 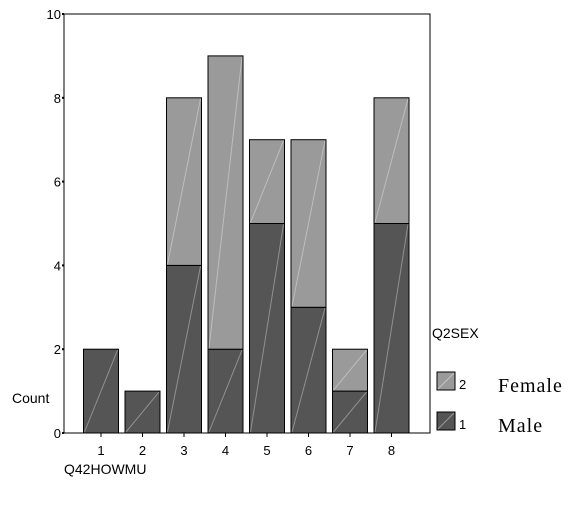 What do you see at coordinates (100, 450) in the screenshot?
I see `x-tick-label-1: 1` at bounding box center [100, 450].